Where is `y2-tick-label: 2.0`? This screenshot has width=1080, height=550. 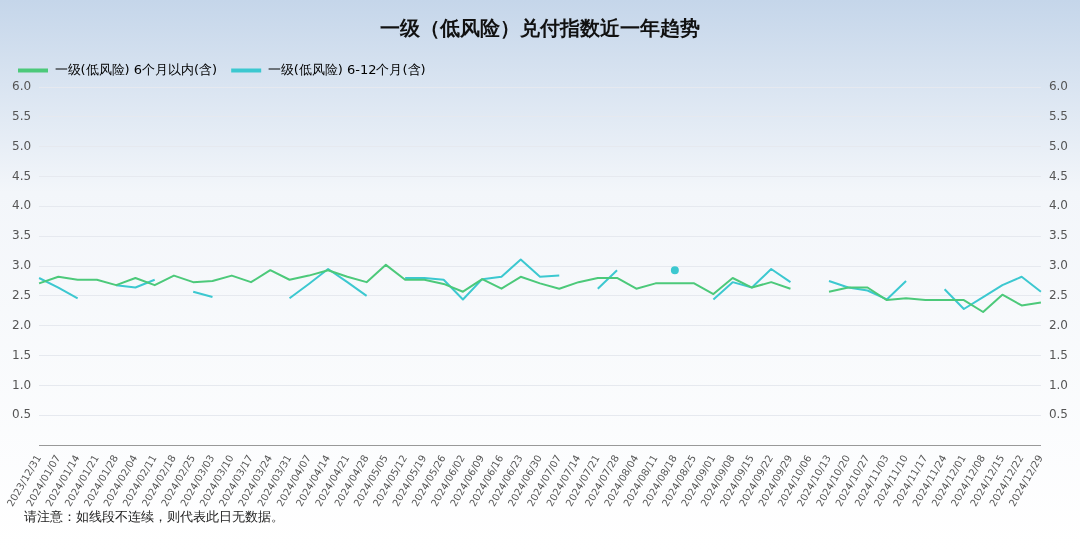
y2-tick-label: 2.0 is located at coordinates (1058, 324).